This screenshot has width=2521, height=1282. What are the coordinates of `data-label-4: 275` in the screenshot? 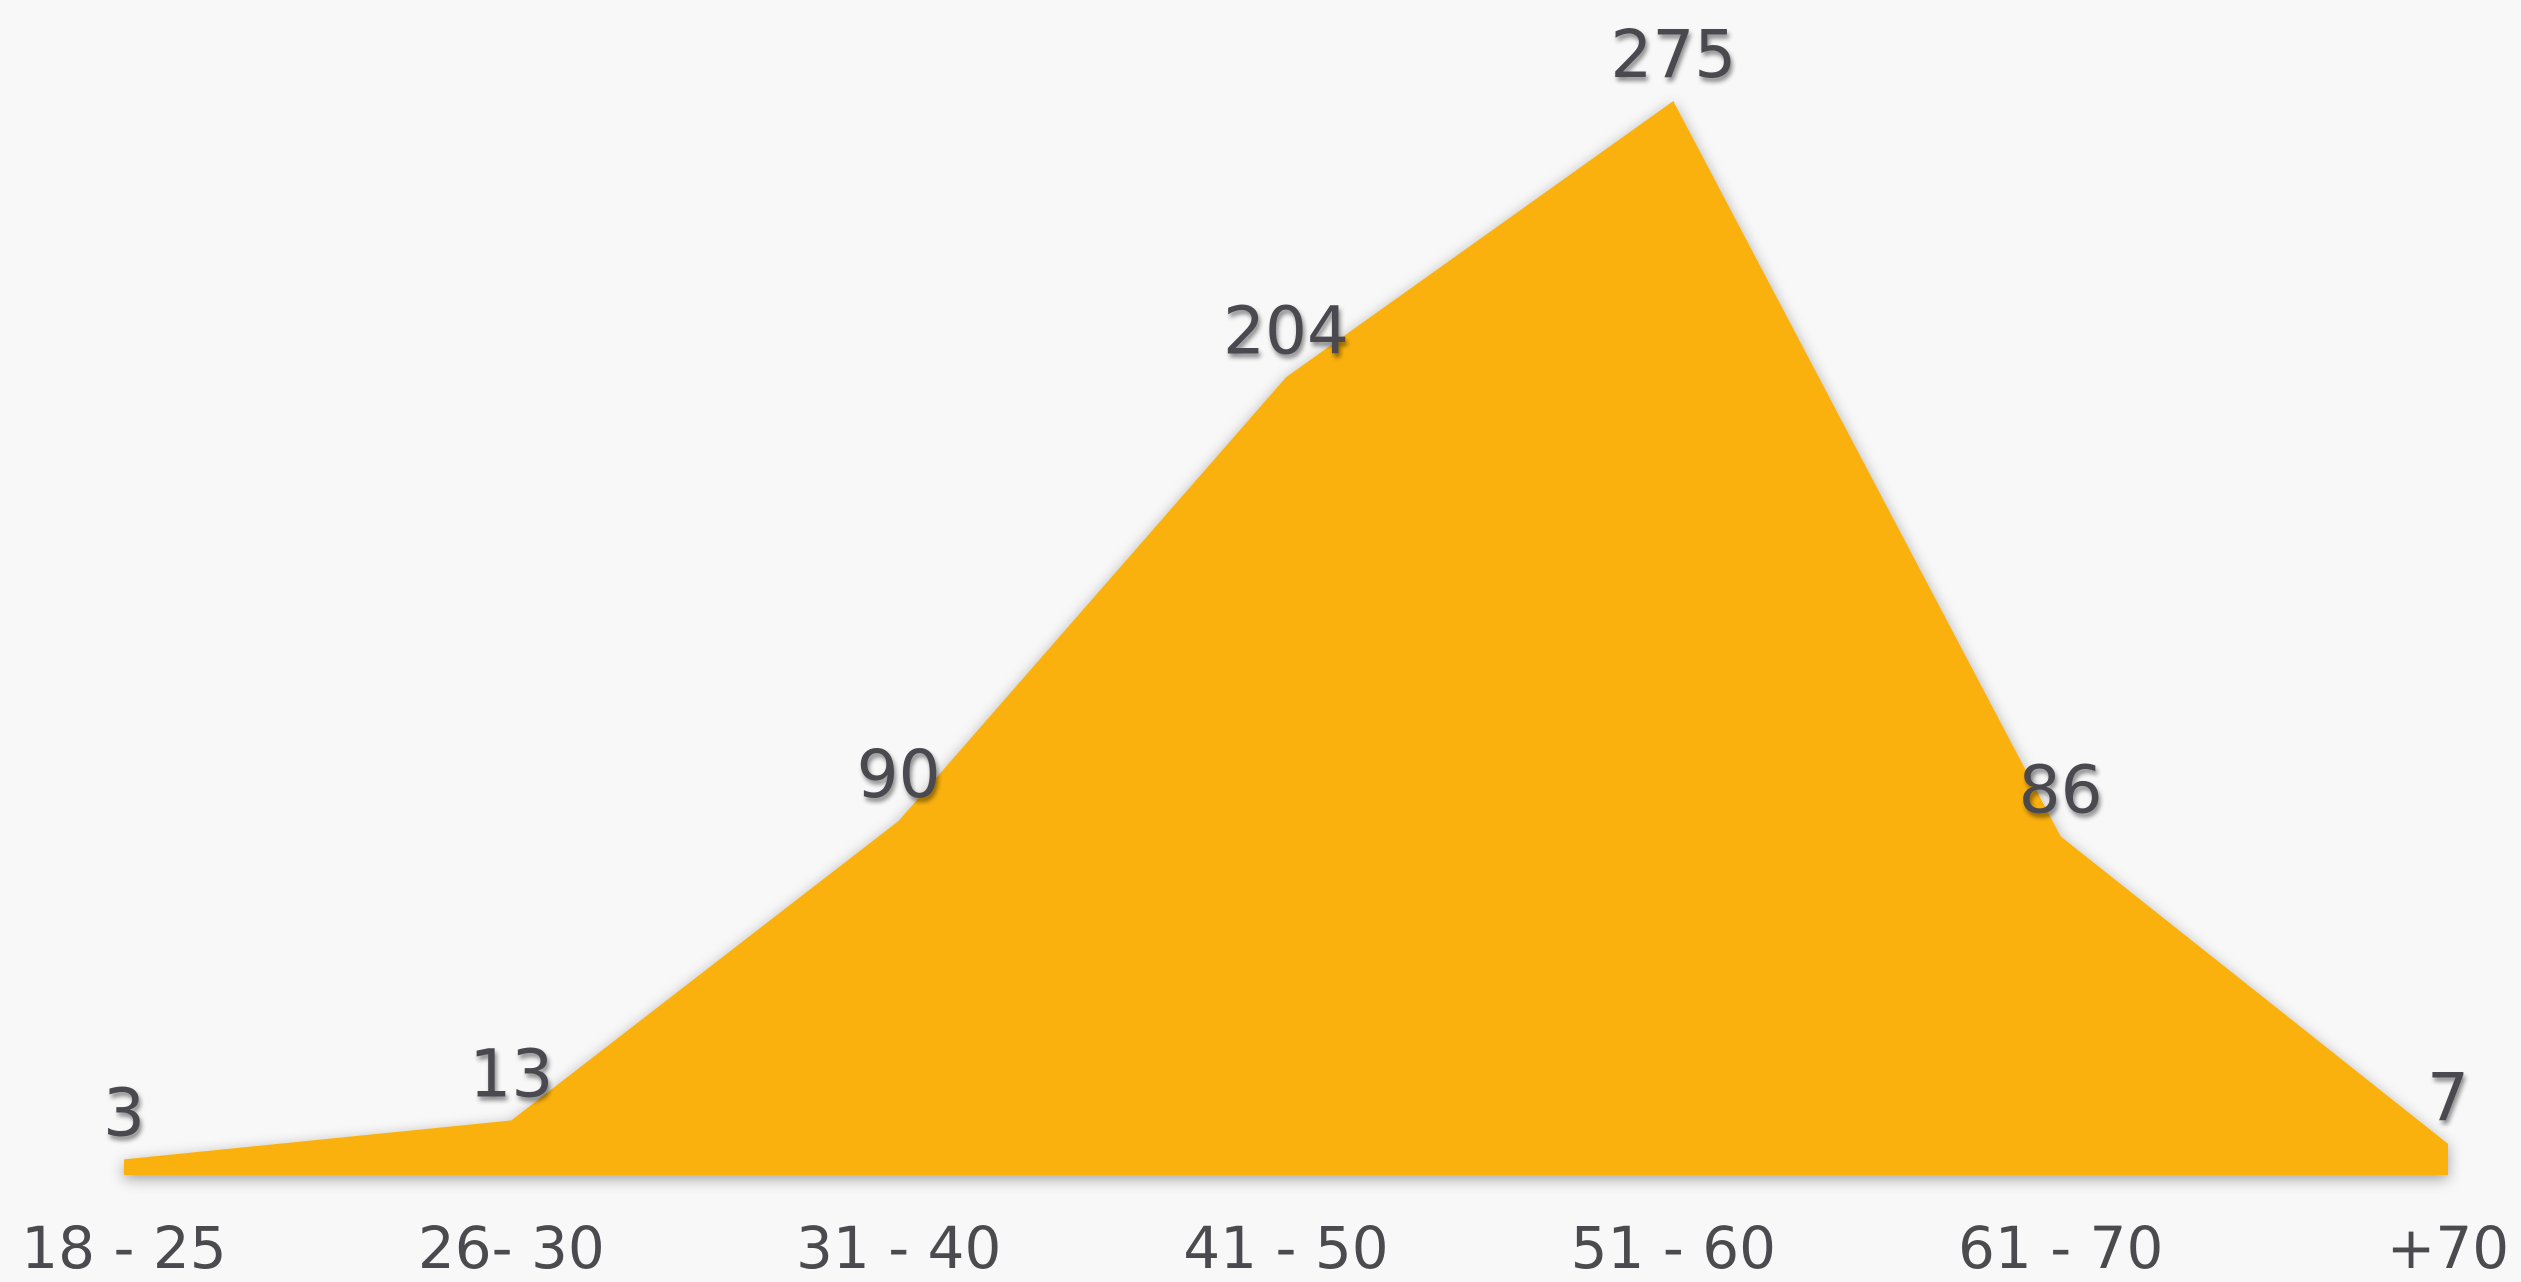 It's located at (1673, 54).